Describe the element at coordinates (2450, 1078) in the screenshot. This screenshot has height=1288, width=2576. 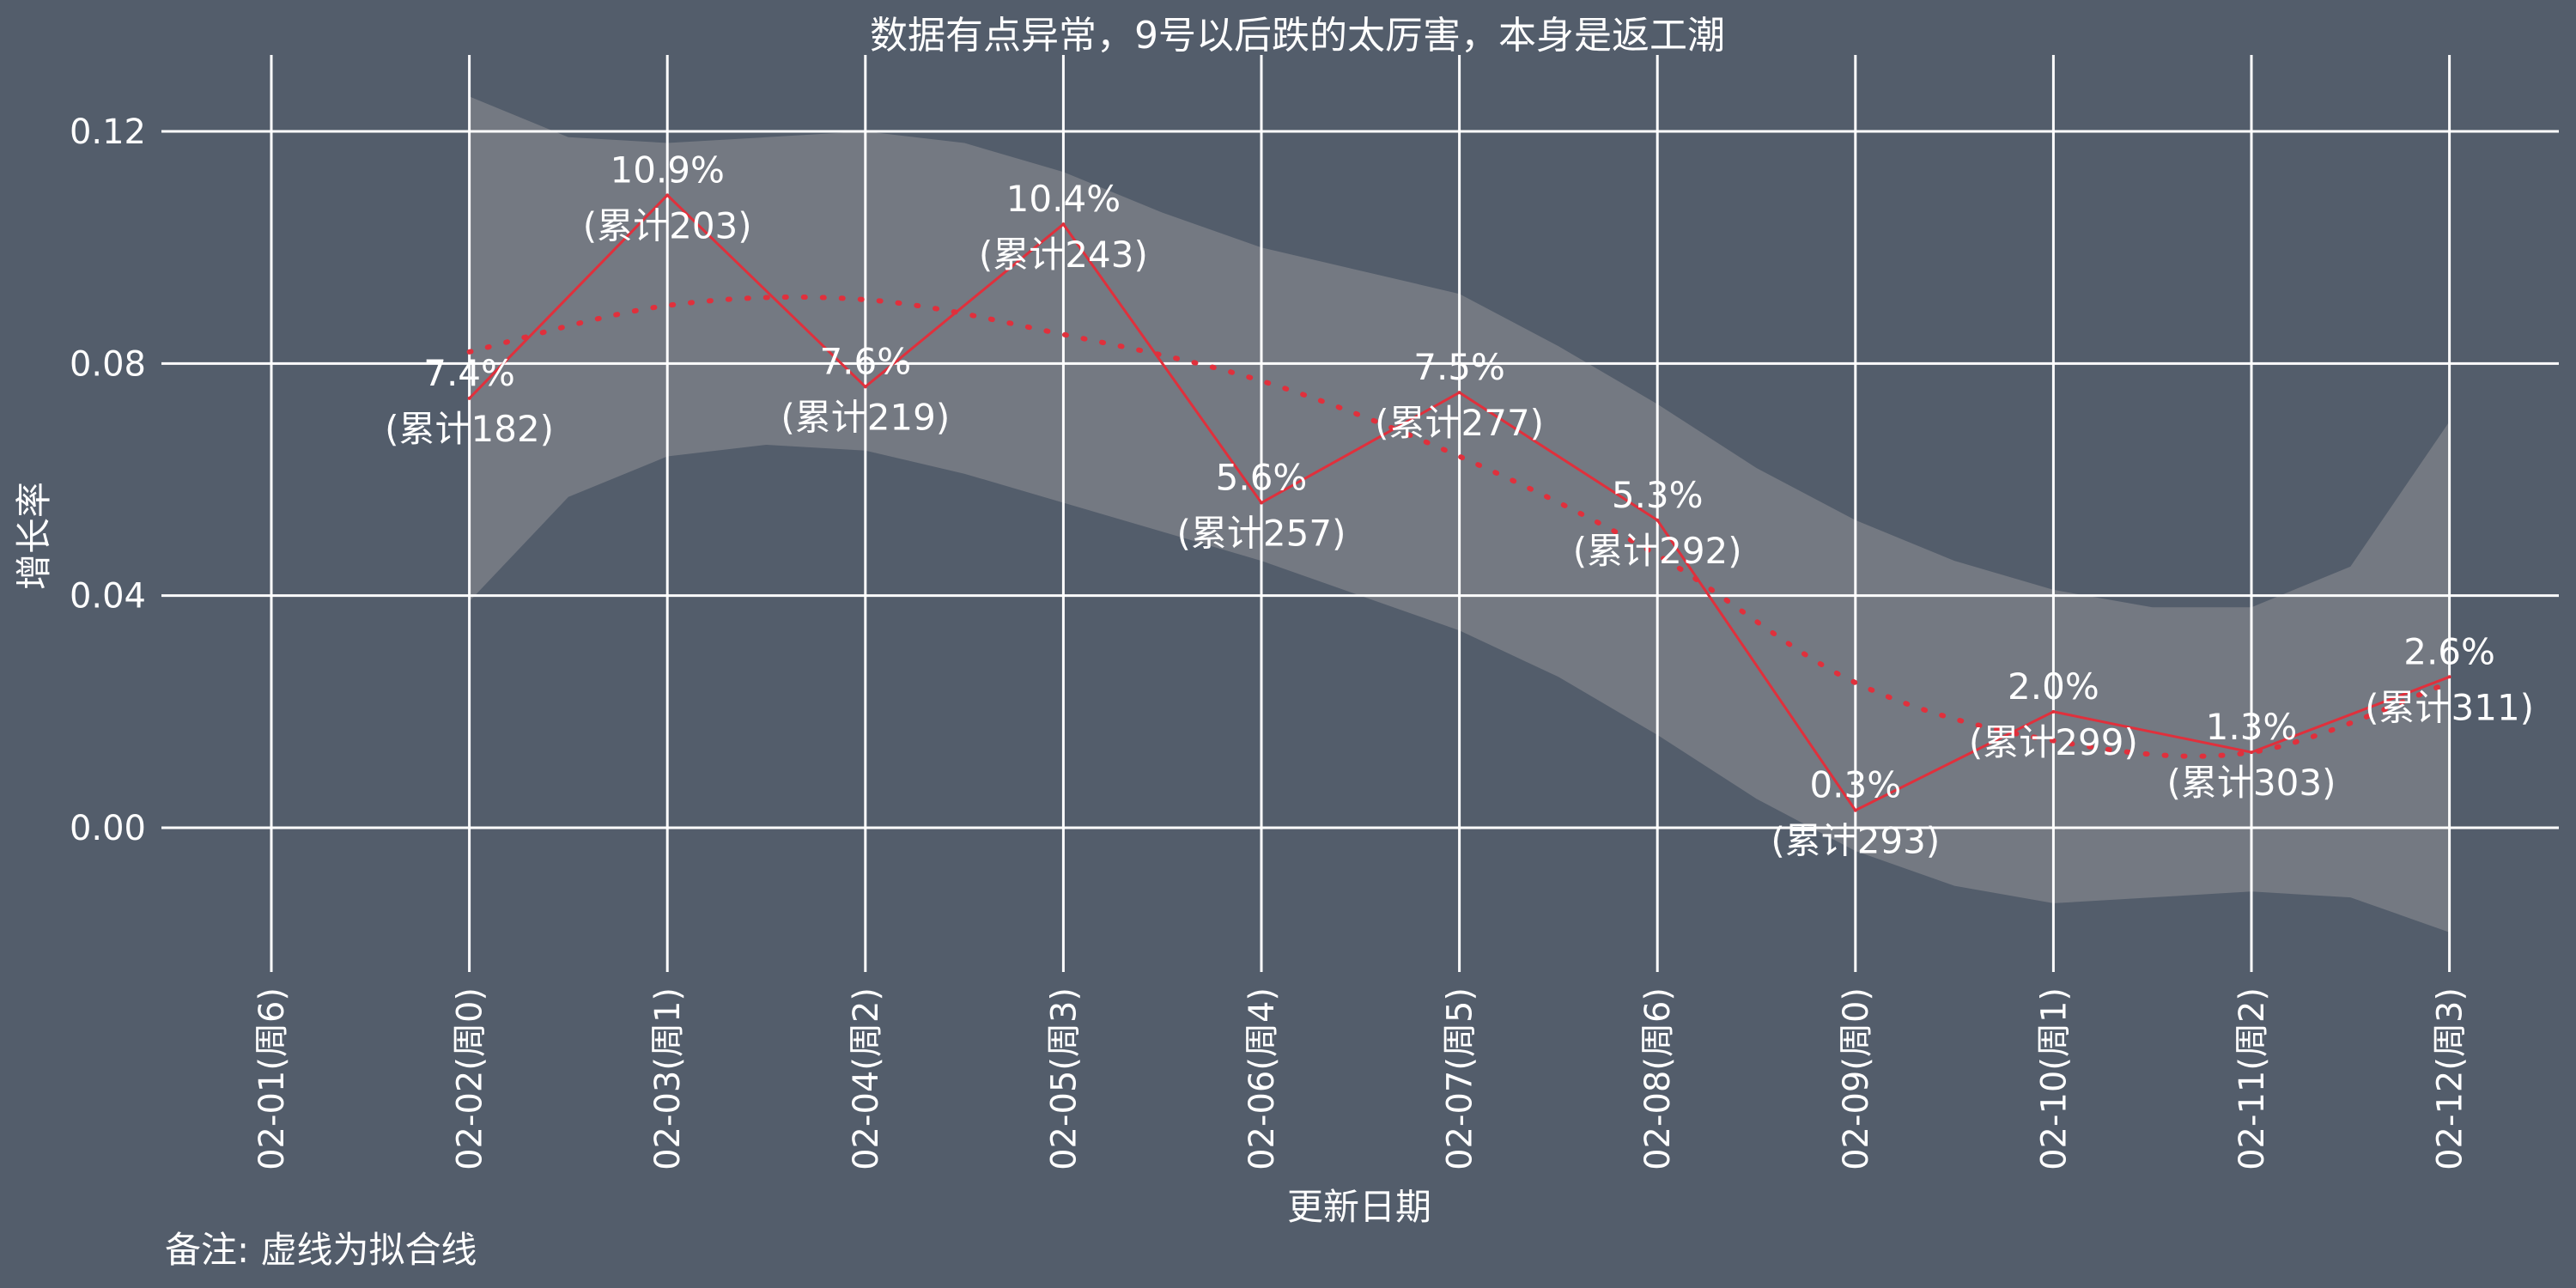
I see `x-tick-label: 02-12(周3)` at that location.